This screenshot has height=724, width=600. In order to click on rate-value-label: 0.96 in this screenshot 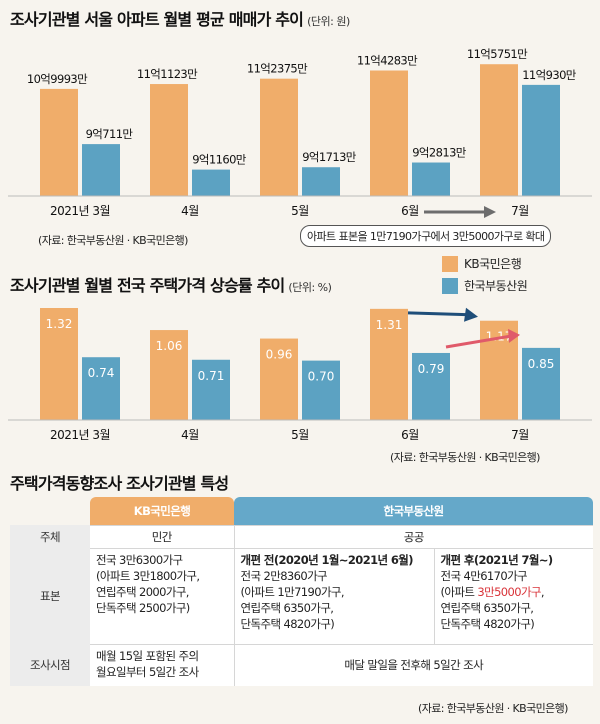, I will do `click(279, 355)`.